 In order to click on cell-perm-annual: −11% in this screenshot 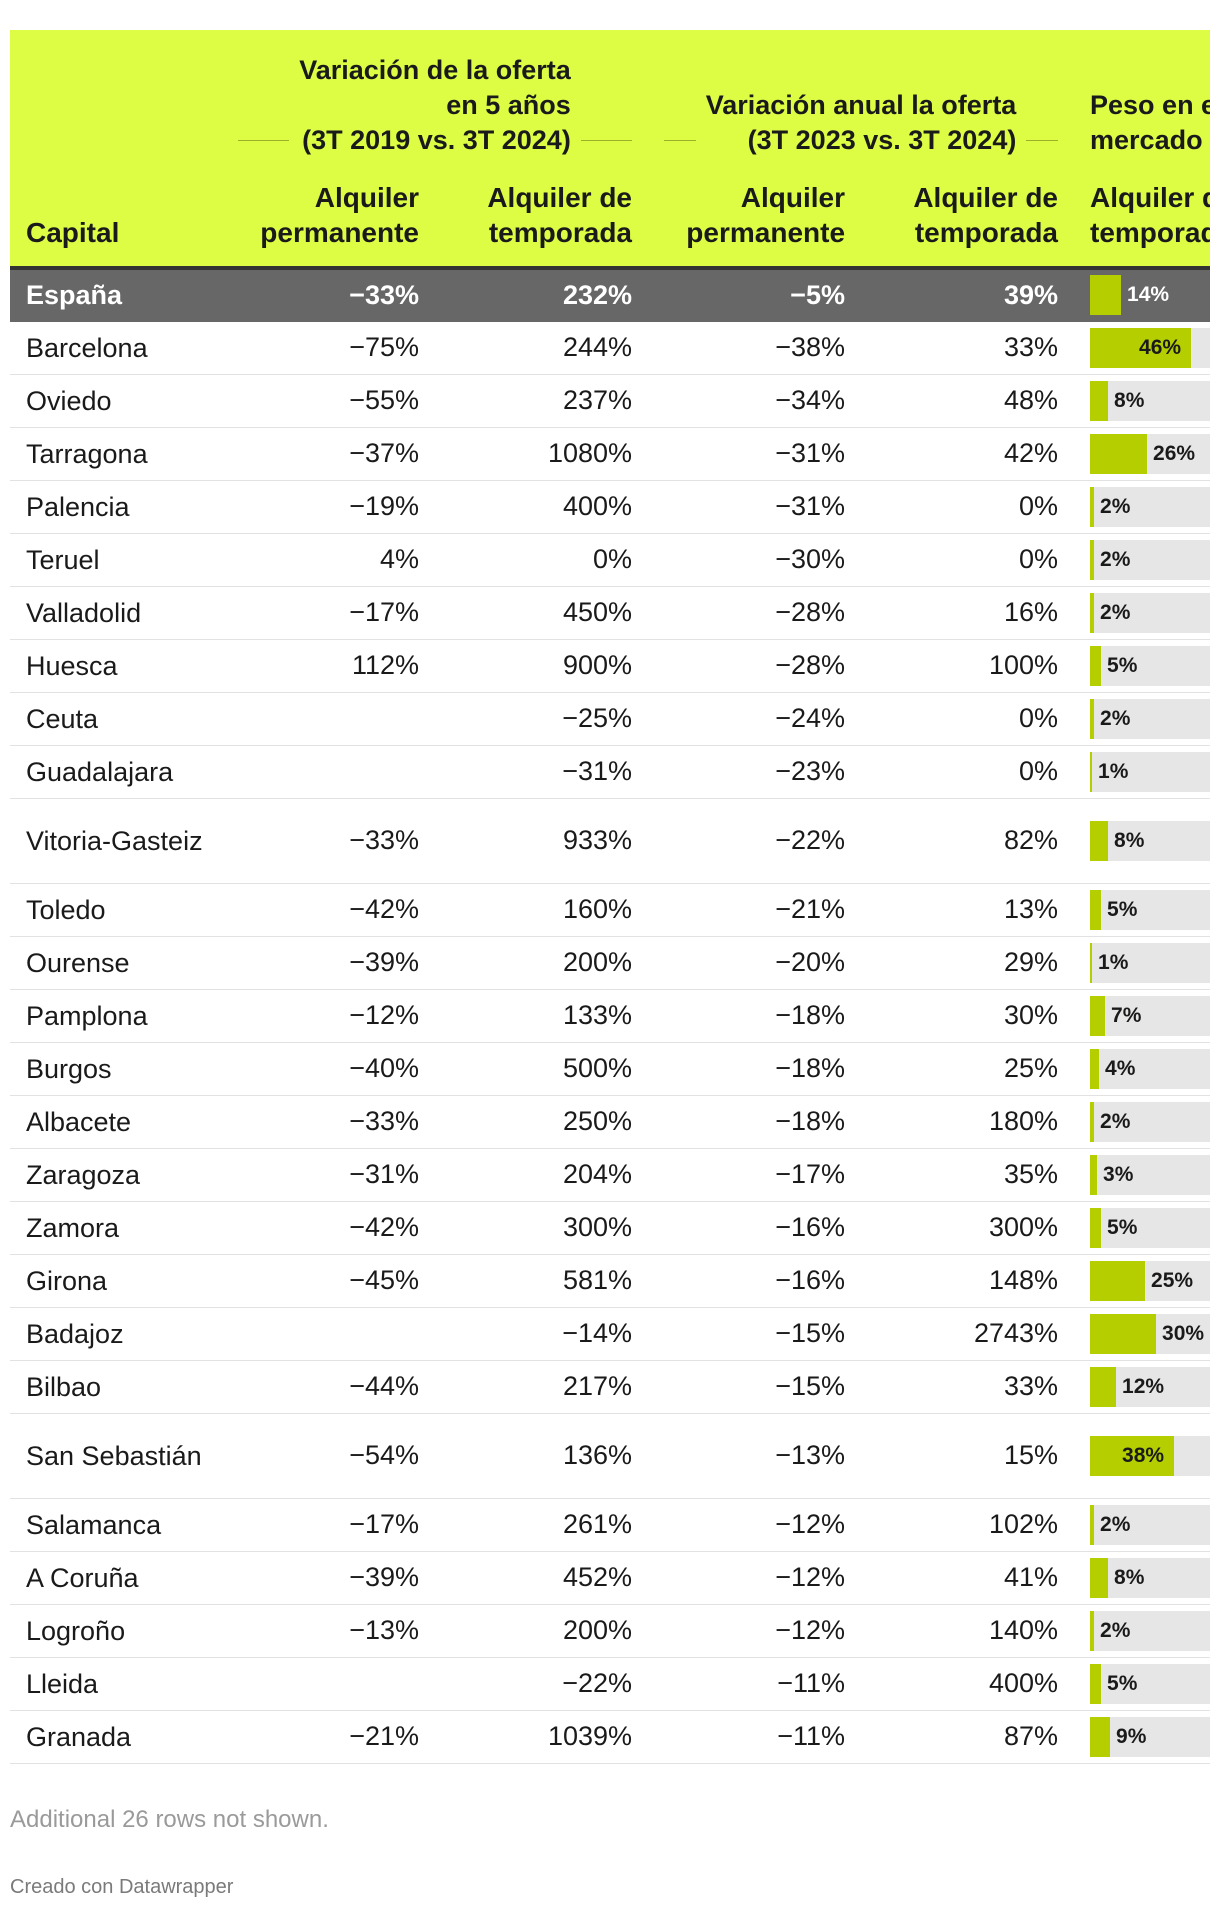, I will do `click(755, 1684)`.